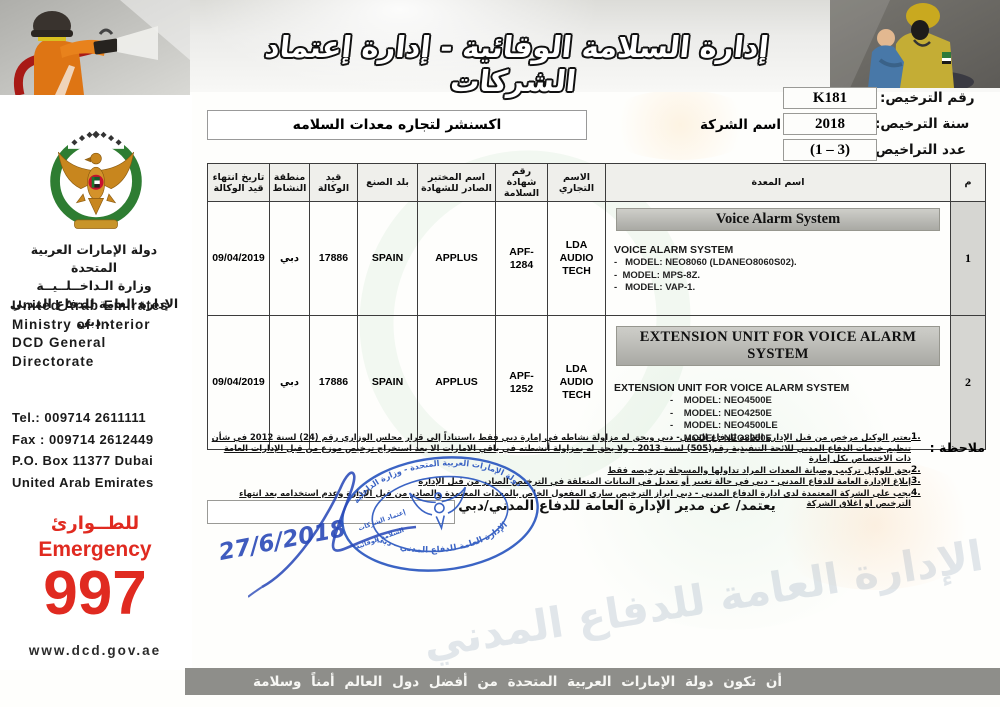  Describe the element at coordinates (90, 305) in the screenshot. I see `org-en-line: United Arab Emirates` at that location.